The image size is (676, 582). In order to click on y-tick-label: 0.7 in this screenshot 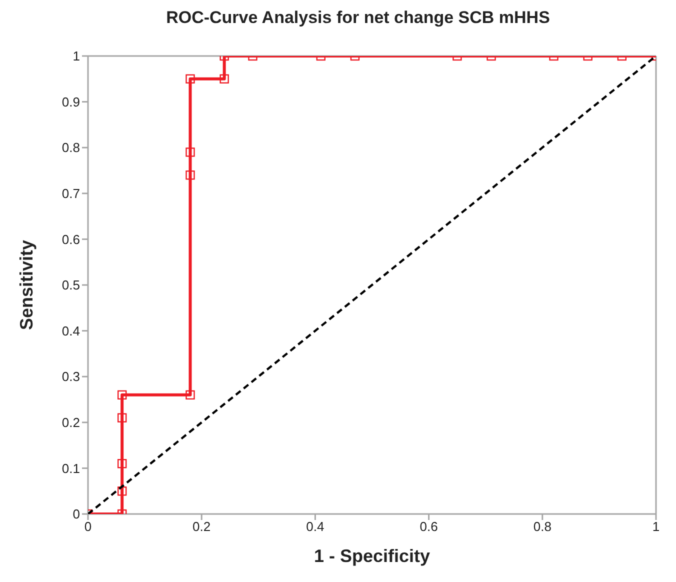, I will do `click(71, 194)`.